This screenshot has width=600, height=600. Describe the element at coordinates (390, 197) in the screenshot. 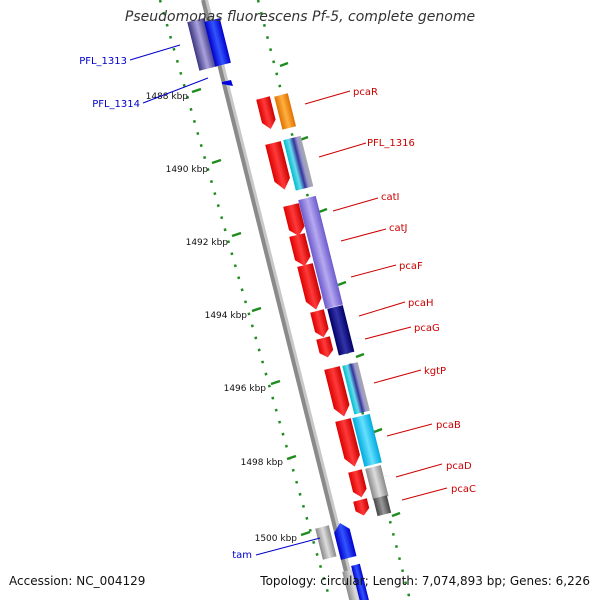

I see `label-catI: catI` at that location.